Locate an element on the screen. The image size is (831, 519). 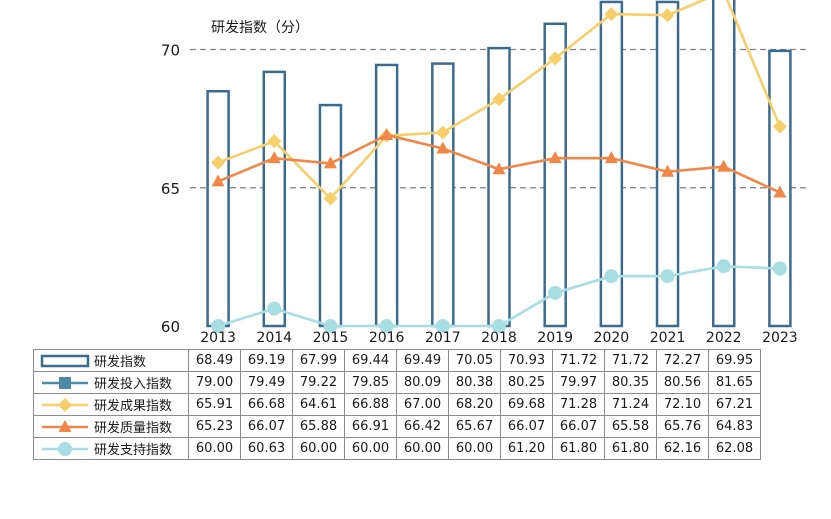
legend-label: 研发质量指数 is located at coordinates (133, 428).